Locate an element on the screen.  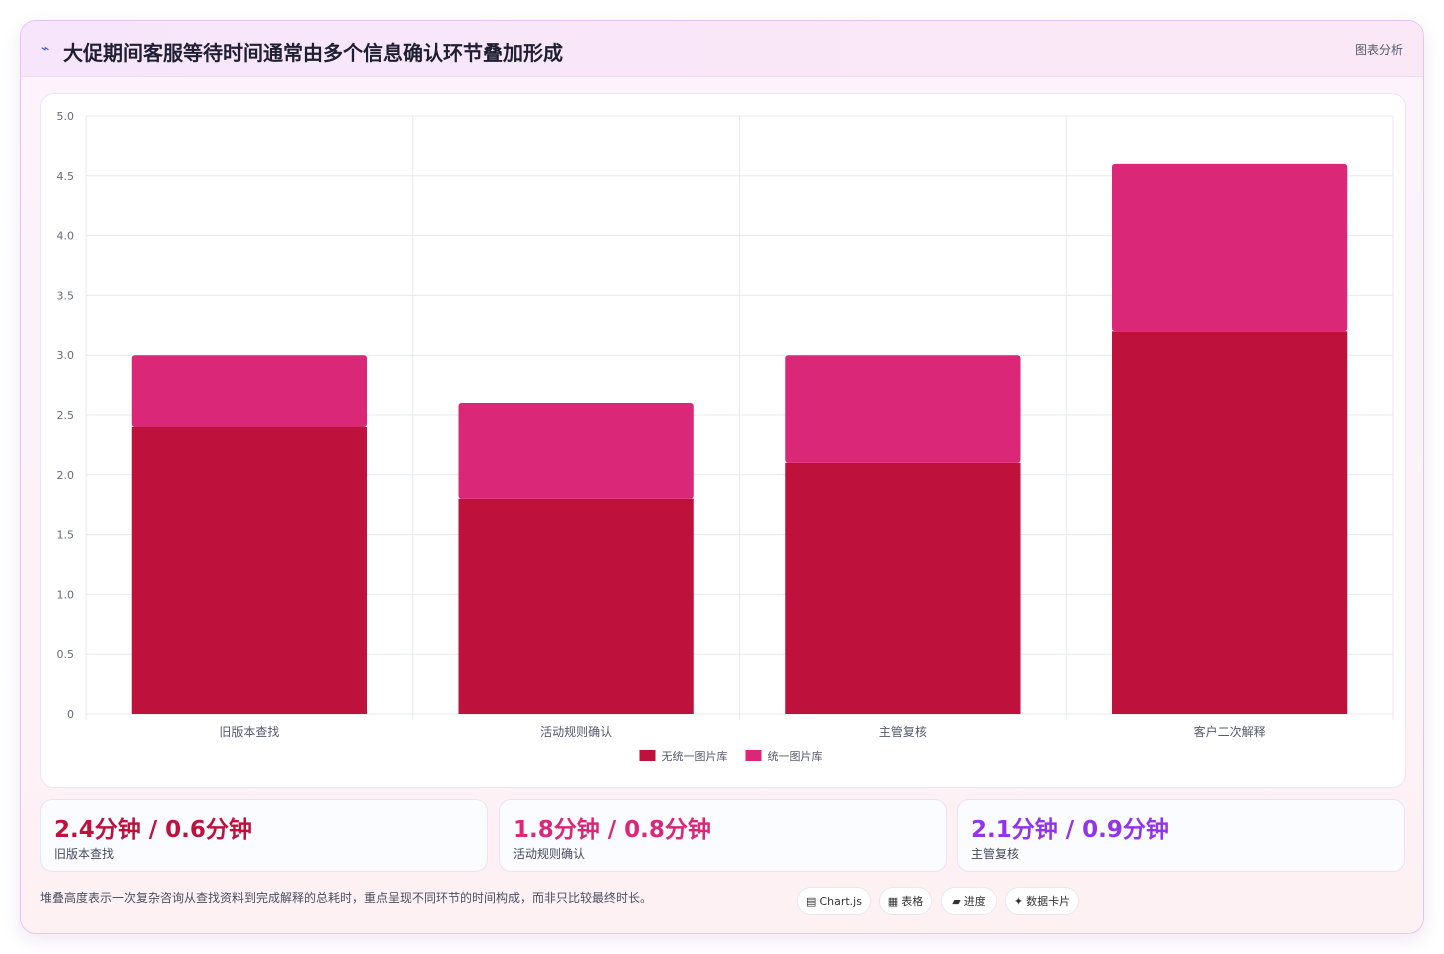
y-tick-label: 4.5 is located at coordinates (66, 176).